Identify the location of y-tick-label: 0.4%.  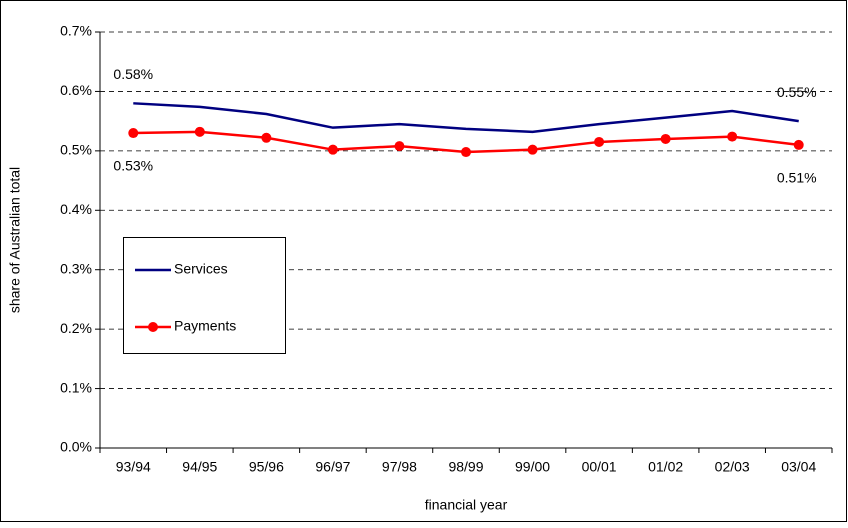
(76, 209).